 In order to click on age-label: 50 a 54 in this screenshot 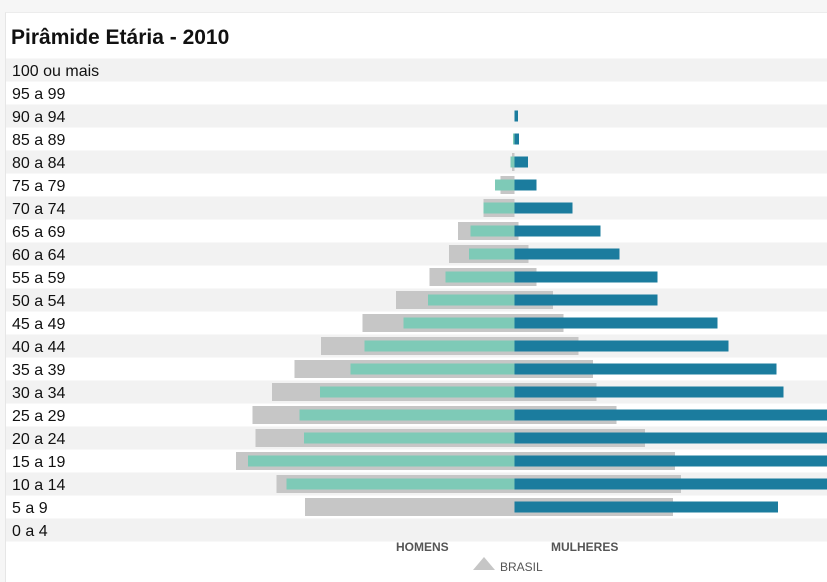, I will do `click(38, 301)`.